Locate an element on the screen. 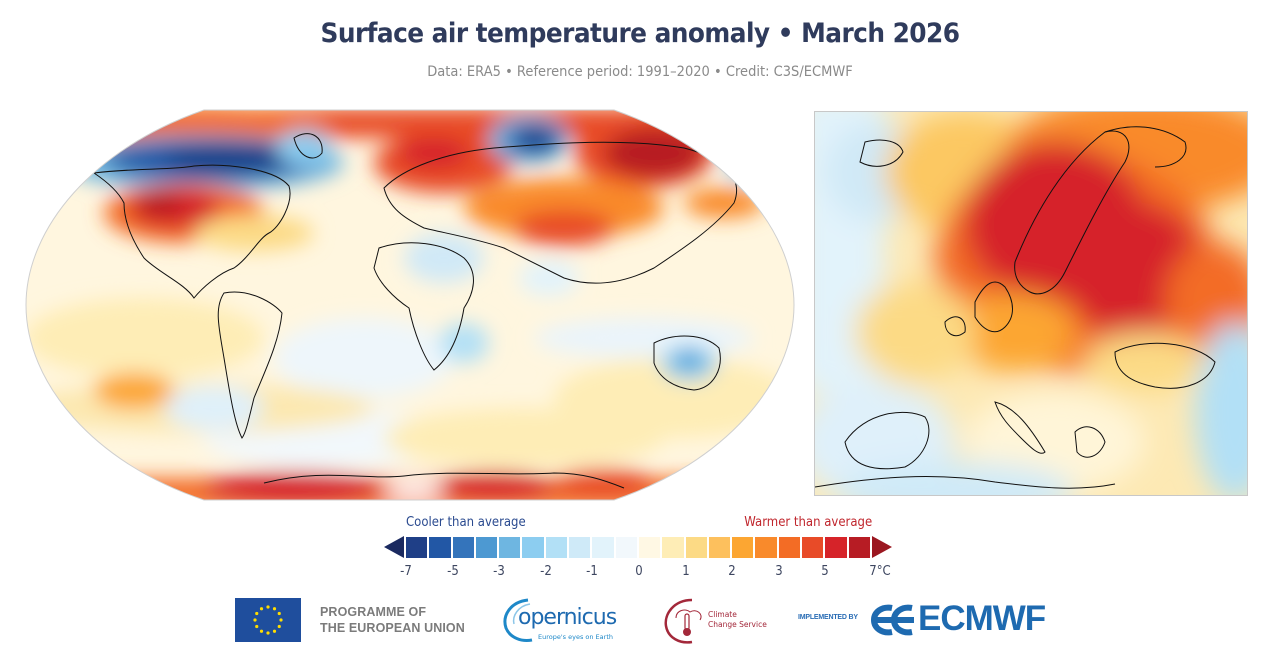 The width and height of the screenshot is (1280, 656). c3s-logo: Climate Change Service is located at coordinates (717, 621).